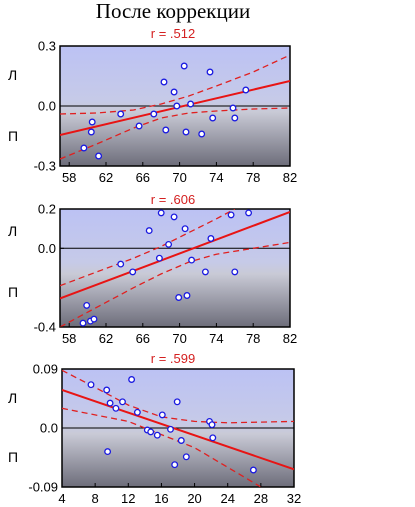 The width and height of the screenshot is (415, 507). Describe the element at coordinates (45, 369) in the screenshot. I see `y-tick-label: 0.09` at that location.